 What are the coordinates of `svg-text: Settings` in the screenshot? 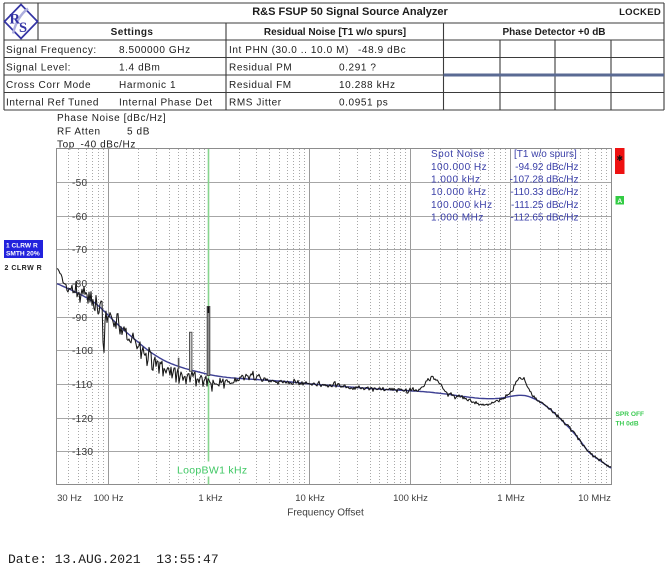 It's located at (132, 32).